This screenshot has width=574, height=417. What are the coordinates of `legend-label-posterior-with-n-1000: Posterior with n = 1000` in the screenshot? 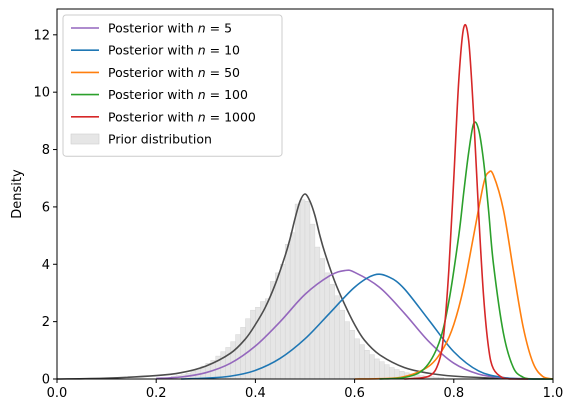 It's located at (182, 116).